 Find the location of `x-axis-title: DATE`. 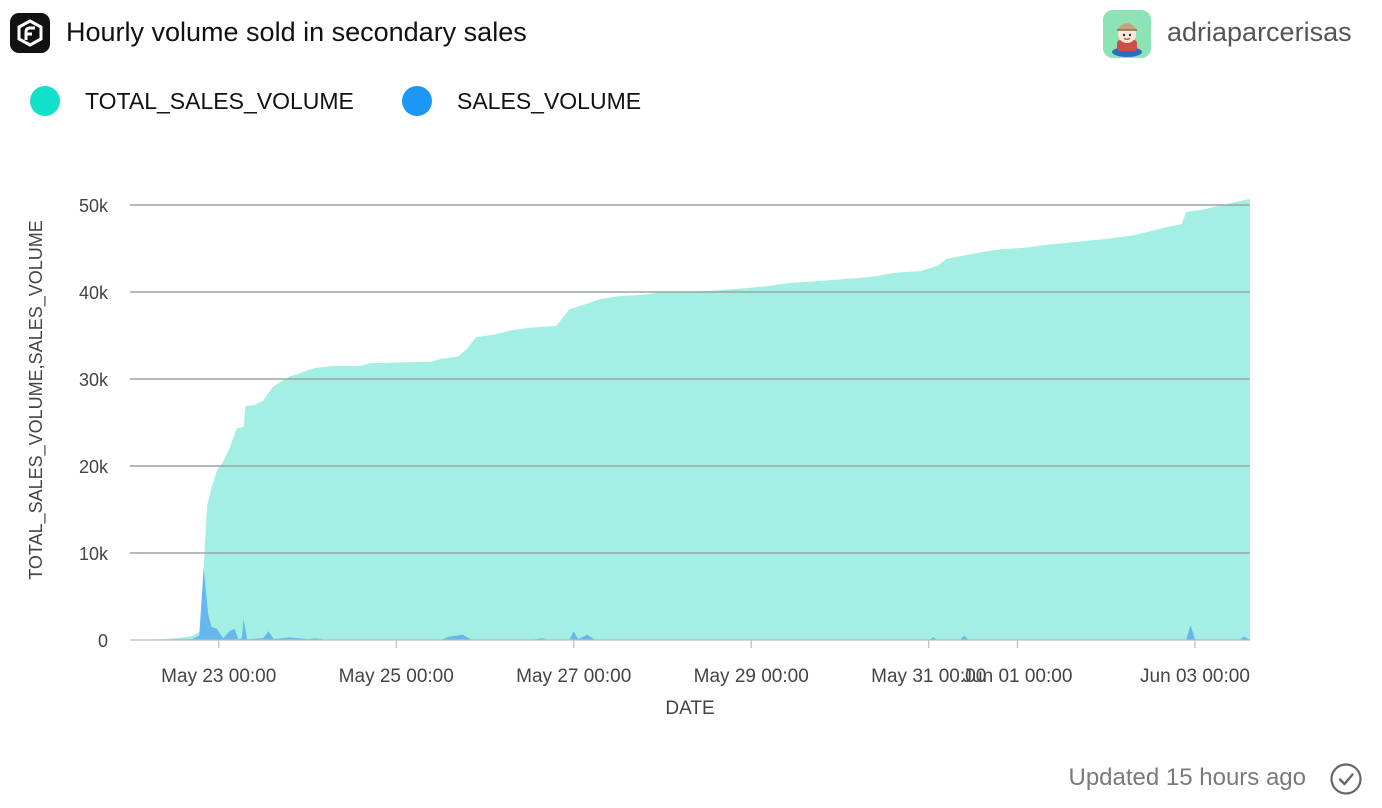

x-axis-title: DATE is located at coordinates (689, 708).